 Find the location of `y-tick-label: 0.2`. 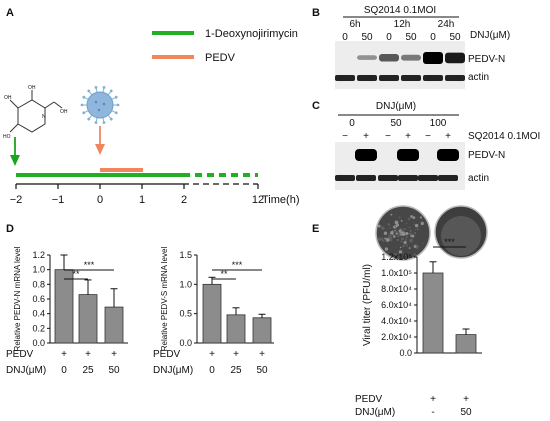

y-tick-label: 0.2 is located at coordinates (38, 328).